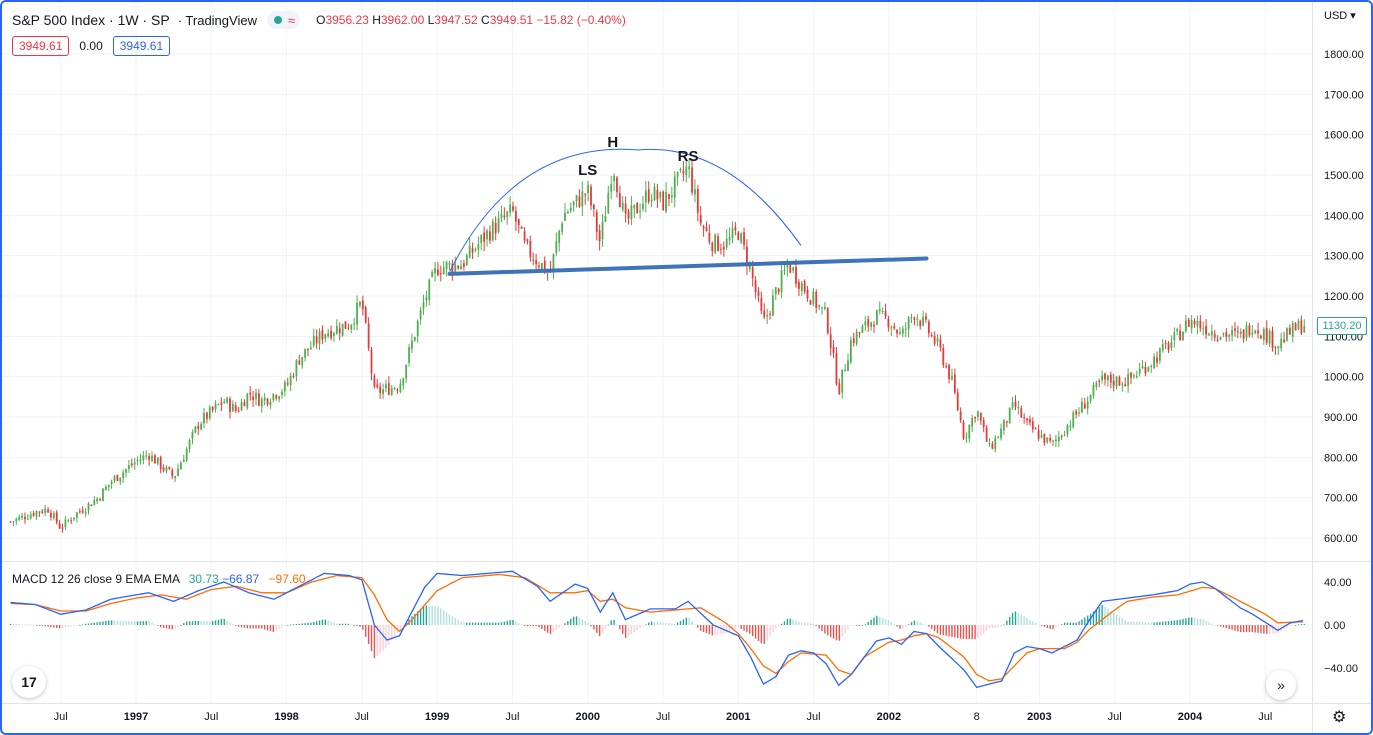 The height and width of the screenshot is (735, 1373). What do you see at coordinates (286, 717) in the screenshot?
I see `time-tick-label: 1998` at bounding box center [286, 717].